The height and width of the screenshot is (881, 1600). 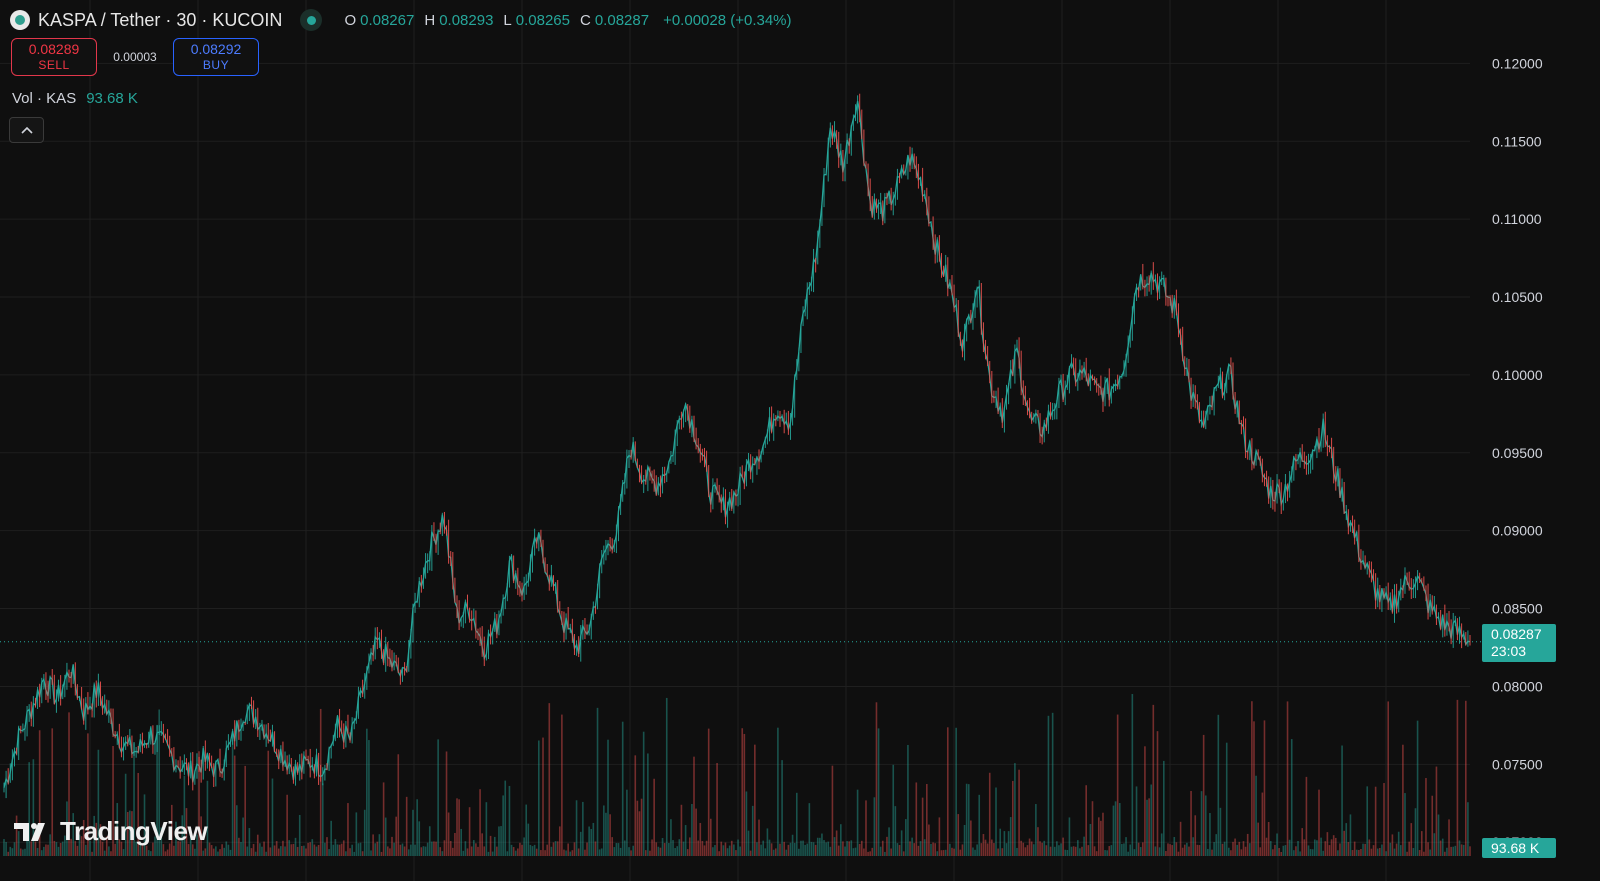 I want to click on volume-value: 93.68 K, so click(x=112, y=98).